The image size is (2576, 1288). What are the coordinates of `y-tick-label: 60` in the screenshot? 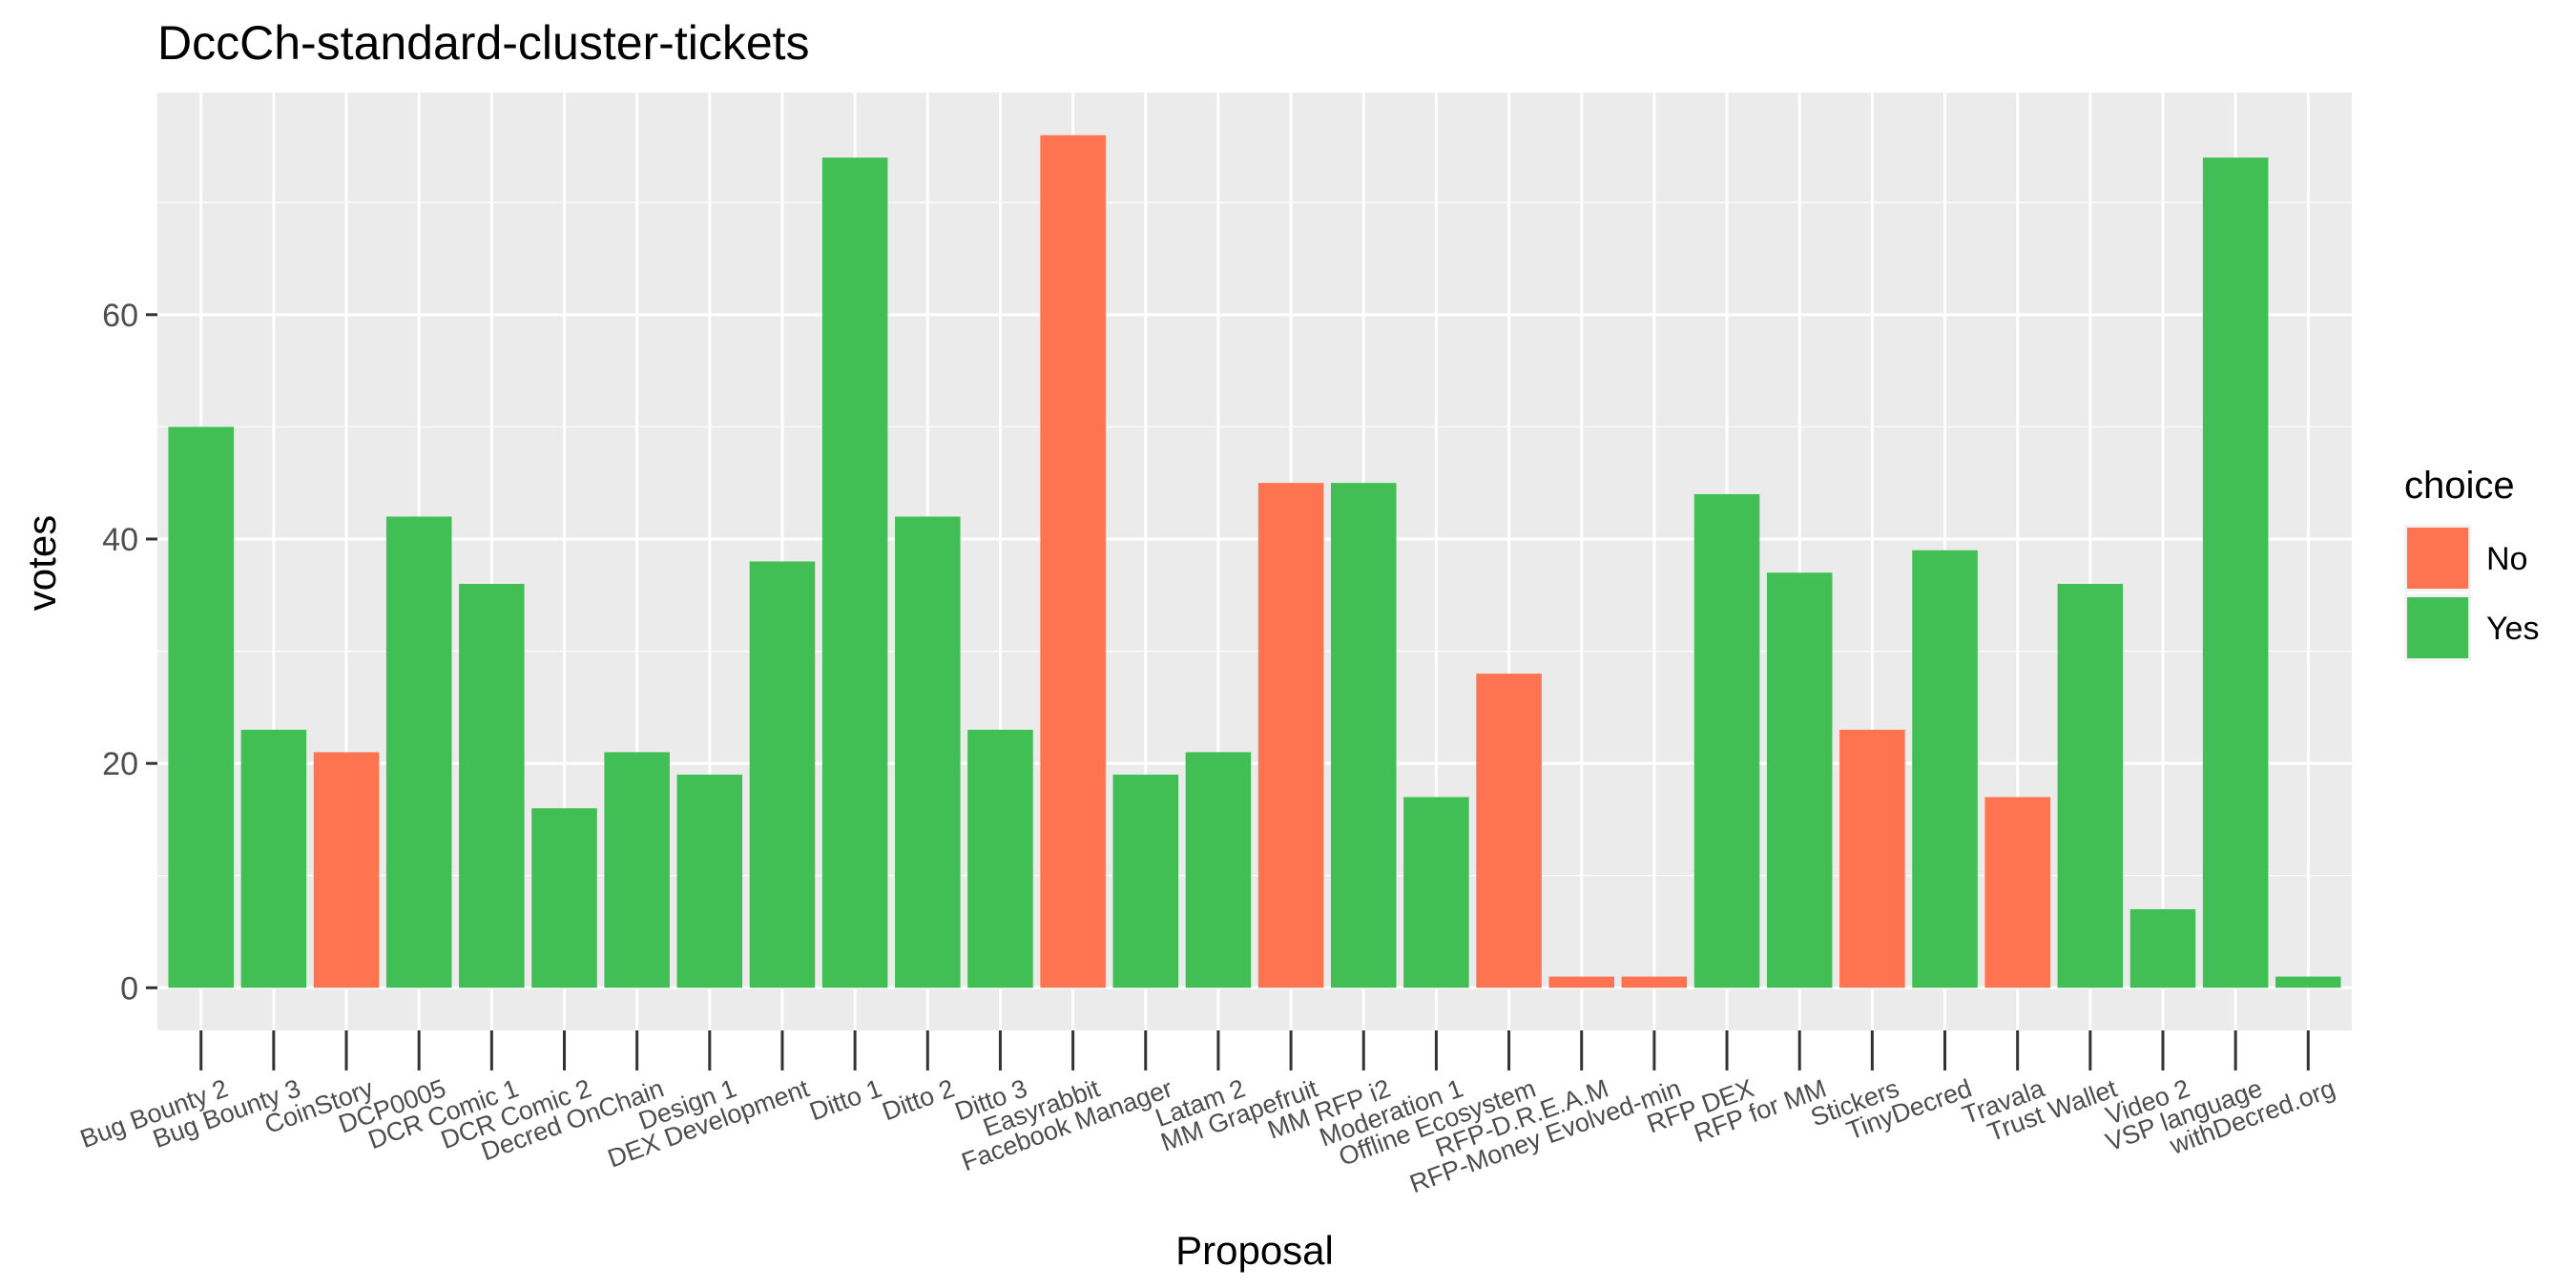 It's located at (120, 316).